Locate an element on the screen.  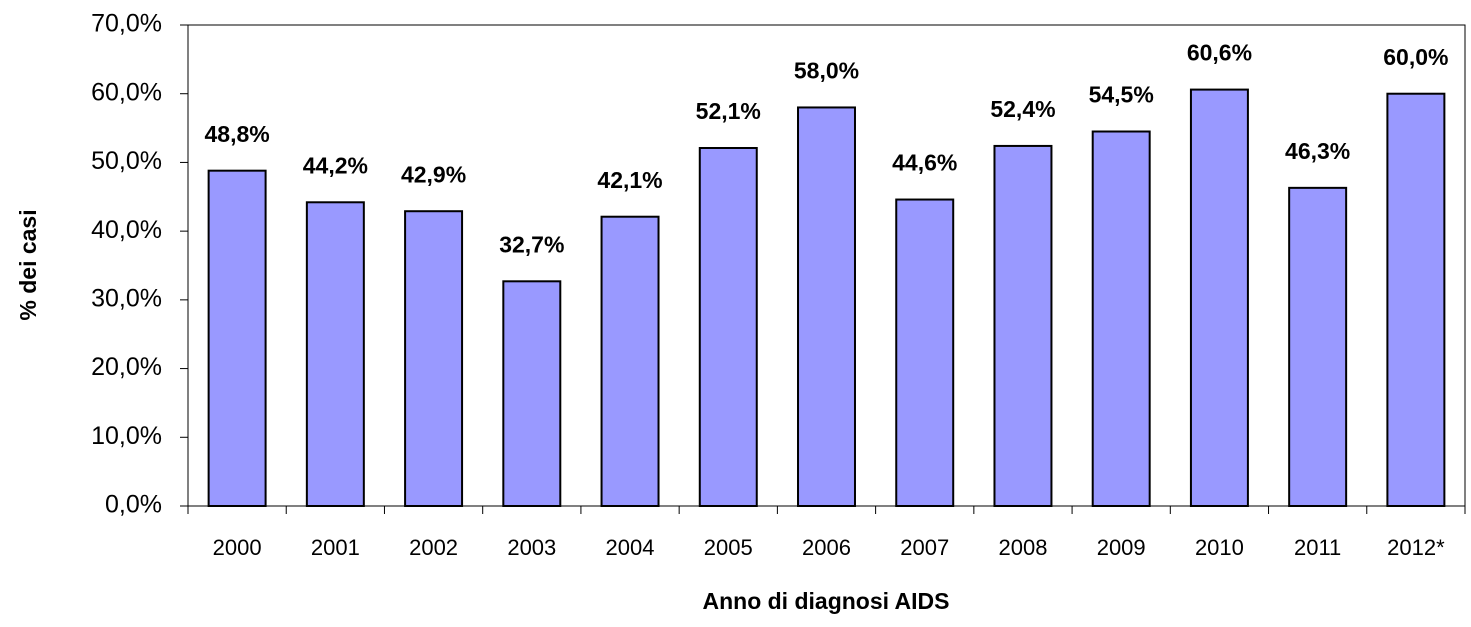
x-tick-label: 2001 is located at coordinates (335, 547).